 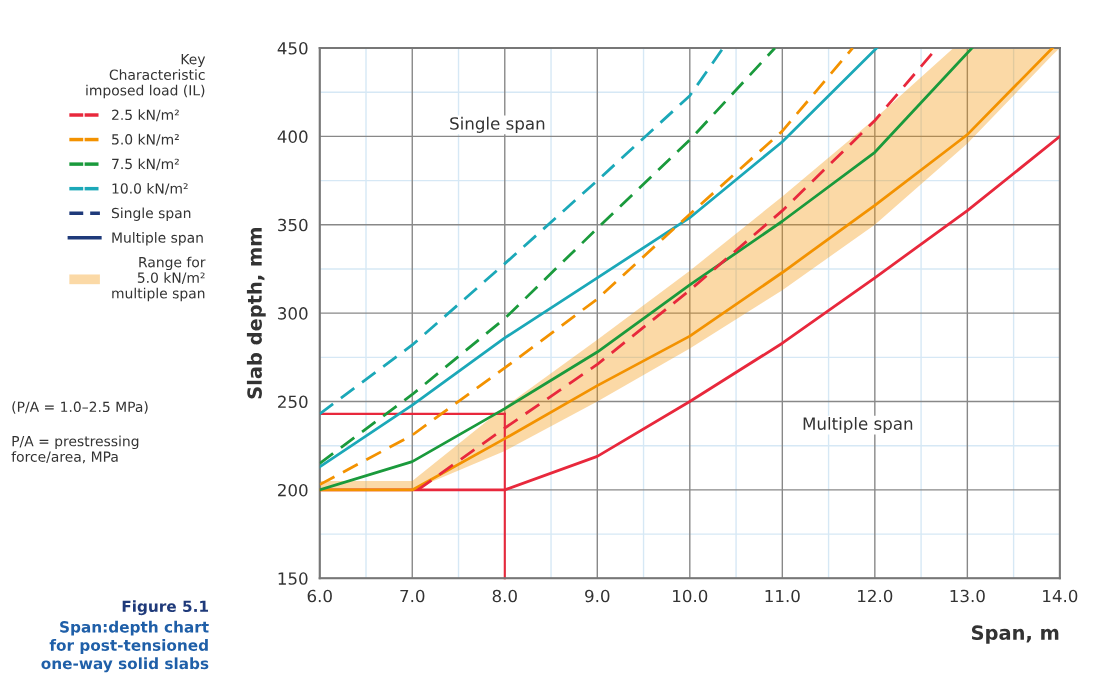 What do you see at coordinates (165, 608) in the screenshot?
I see `text: Figure 5.1` at bounding box center [165, 608].